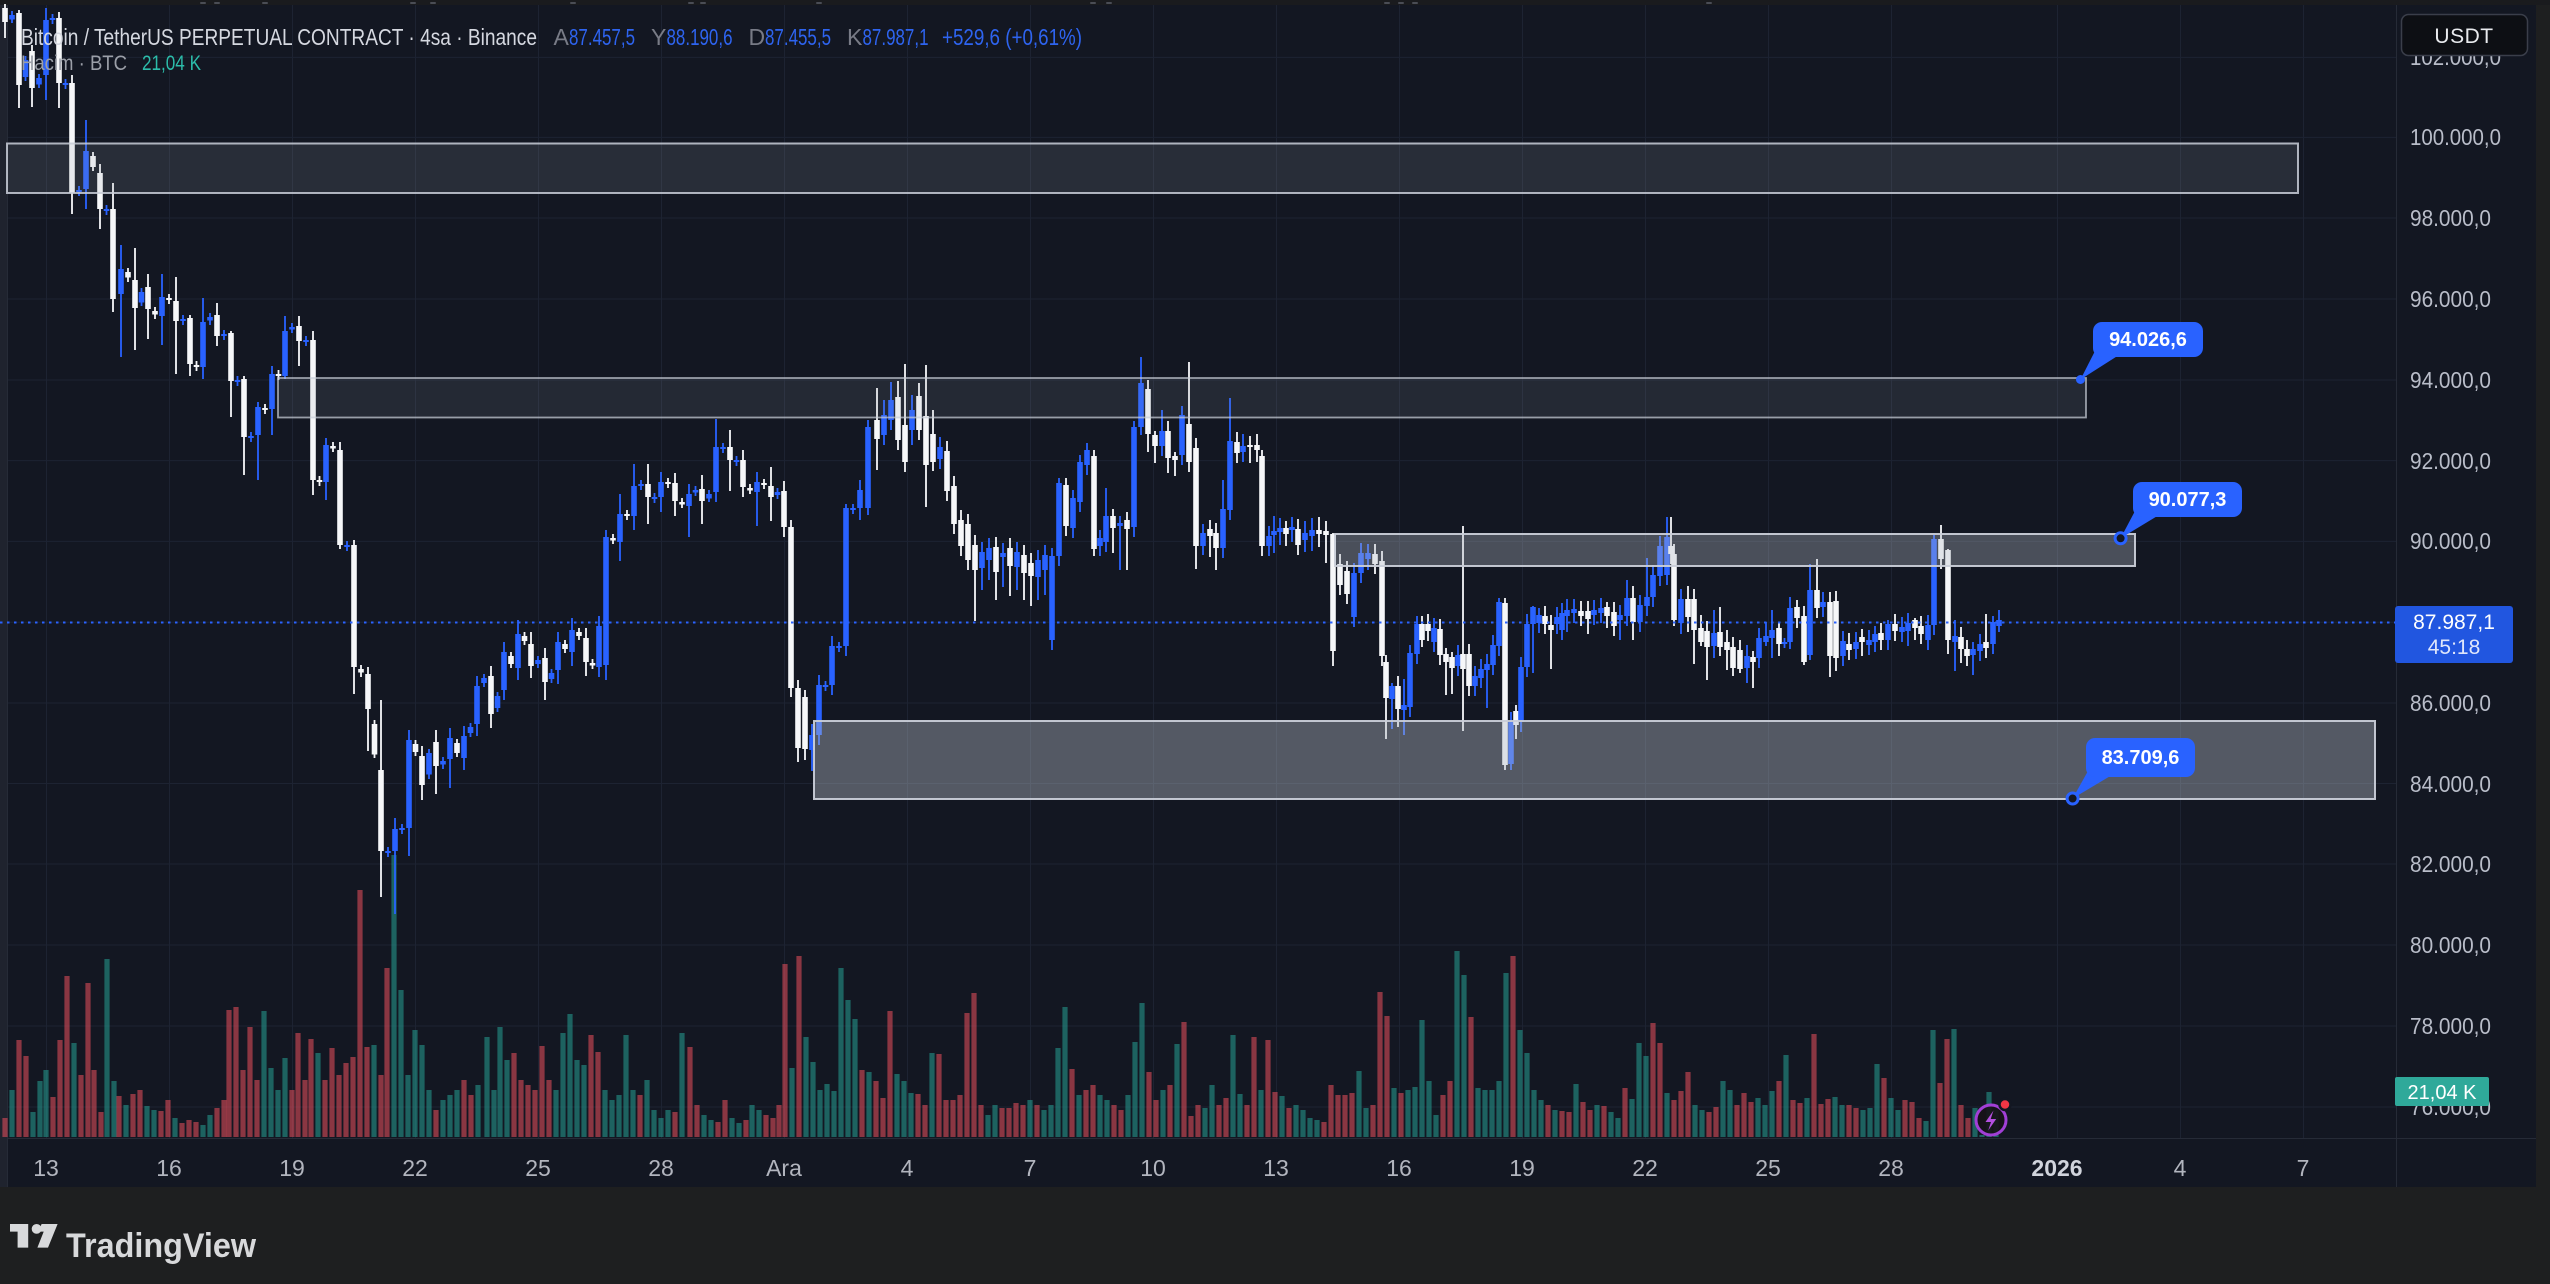 The width and height of the screenshot is (2550, 1284). I want to click on svg-text: 98.000,0, so click(2450, 218).